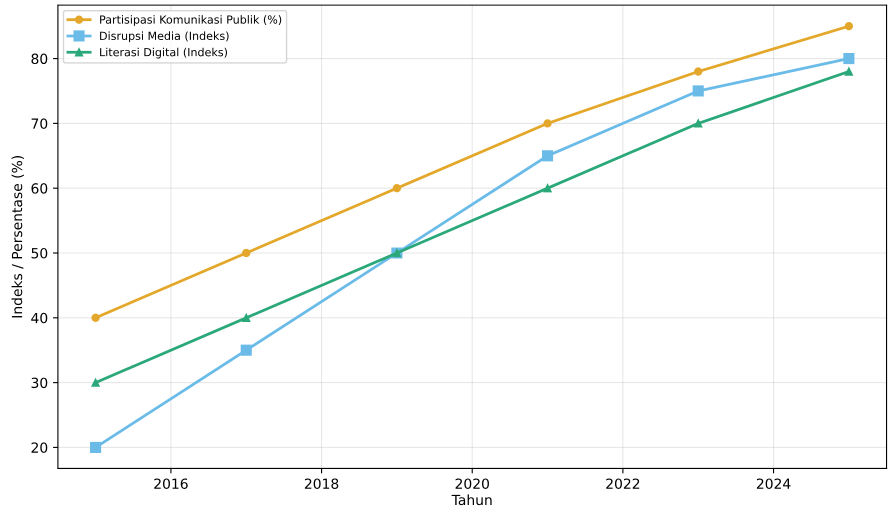 The height and width of the screenshot is (512, 891). What do you see at coordinates (472, 500) in the screenshot?
I see `x-axis-title: Tahun` at bounding box center [472, 500].